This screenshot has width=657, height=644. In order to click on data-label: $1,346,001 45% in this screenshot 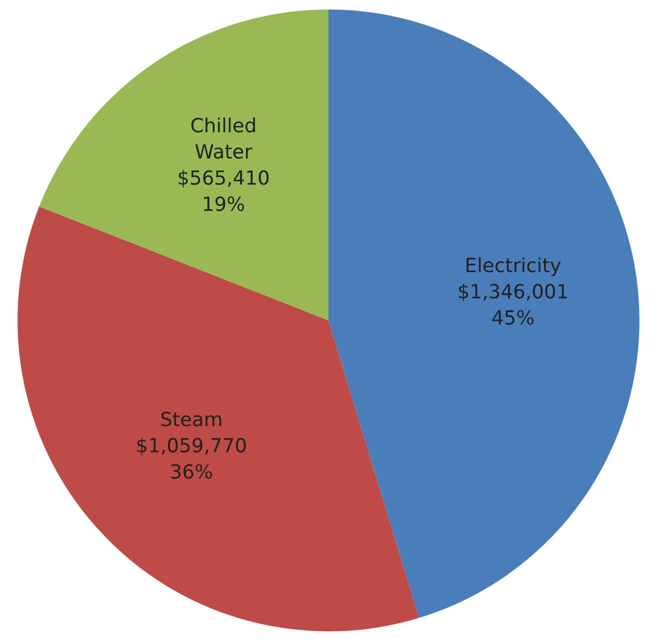, I will do `click(512, 304)`.